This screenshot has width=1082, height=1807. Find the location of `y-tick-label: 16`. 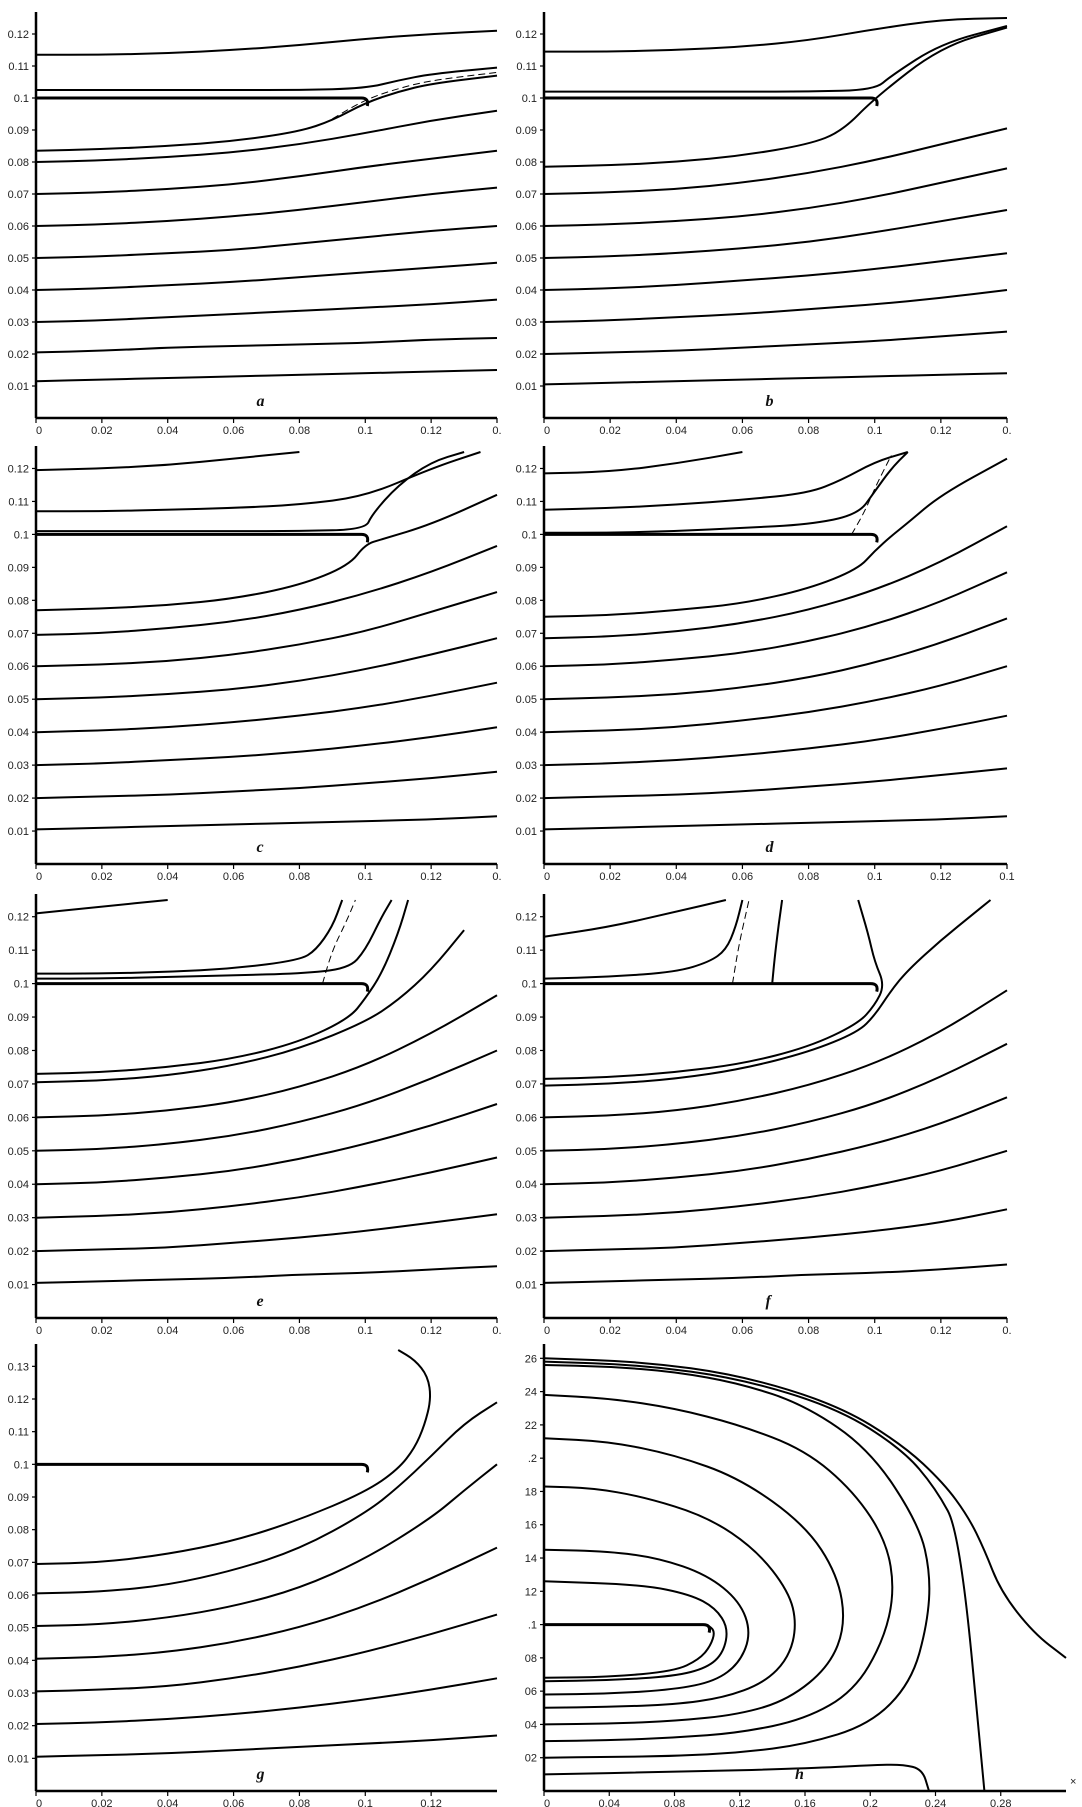

y-tick-label: 16 is located at coordinates (531, 1526).